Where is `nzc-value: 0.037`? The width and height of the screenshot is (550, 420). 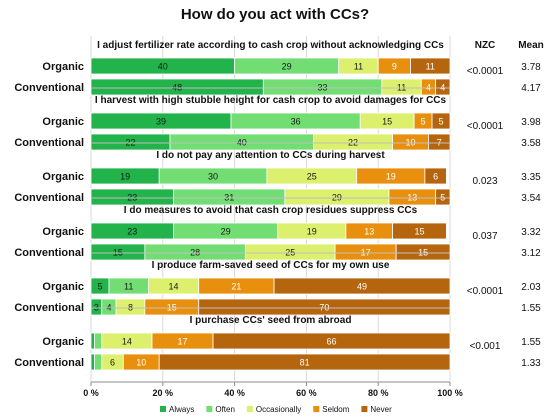 nzc-value: 0.037 is located at coordinates (484, 236).